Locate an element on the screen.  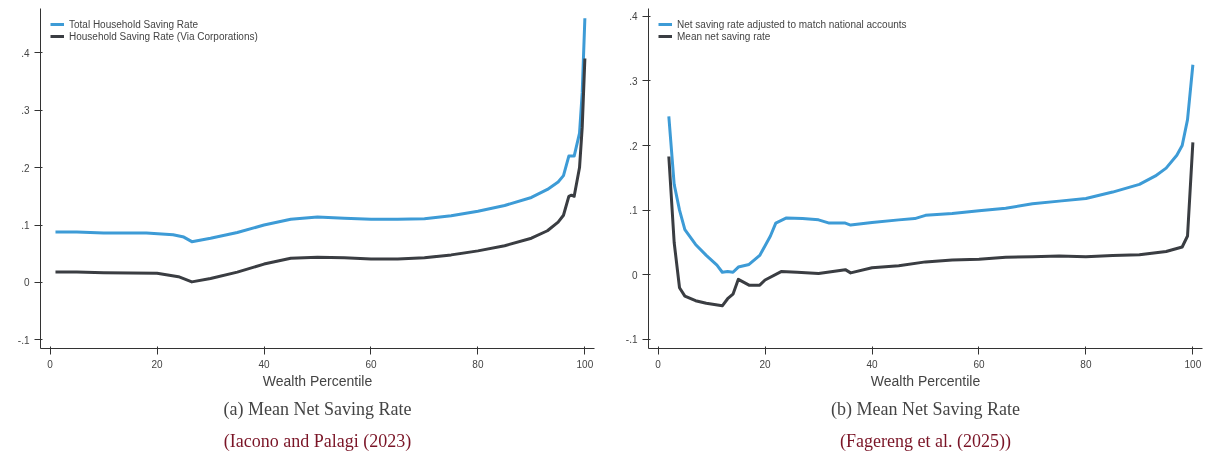
legend-label: Net saving rate adjusted to match national accounts is located at coordinates (792, 24).